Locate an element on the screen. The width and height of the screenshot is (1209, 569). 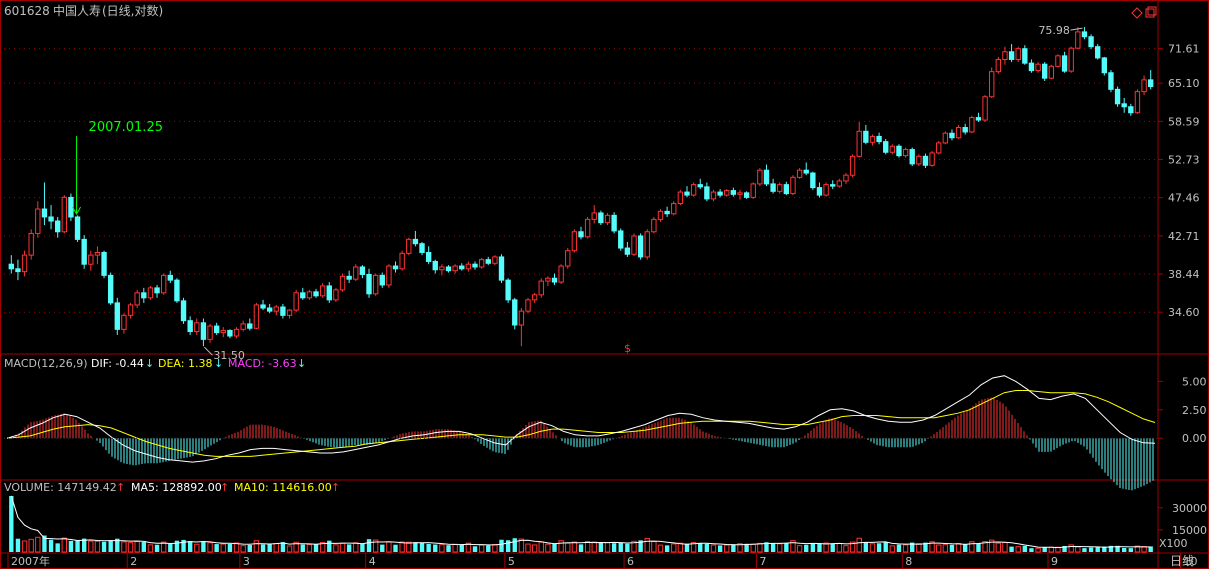
month-label: 9 is located at coordinates (1054, 561).